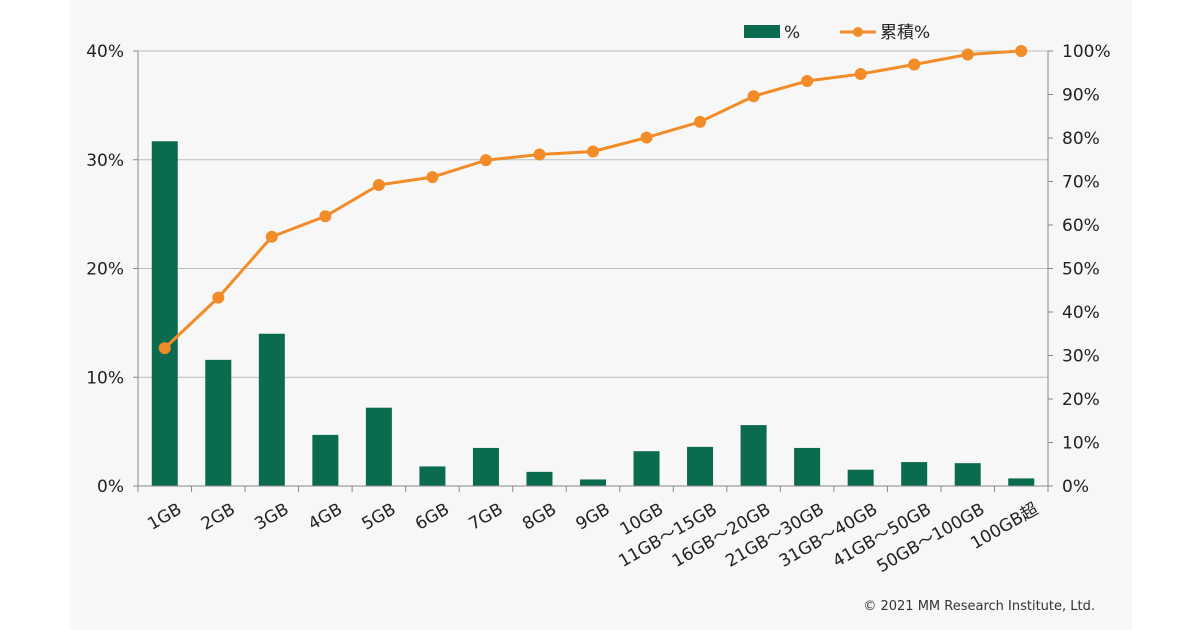 This screenshot has height=630, width=1200. I want to click on x-category-label: 7GB, so click(486, 516).